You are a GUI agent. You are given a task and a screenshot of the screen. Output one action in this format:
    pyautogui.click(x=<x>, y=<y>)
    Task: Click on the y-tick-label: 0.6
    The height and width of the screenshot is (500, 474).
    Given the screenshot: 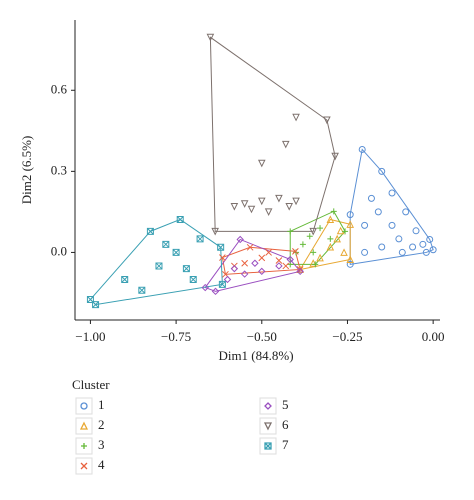 What is the action you would take?
    pyautogui.click(x=59, y=88)
    